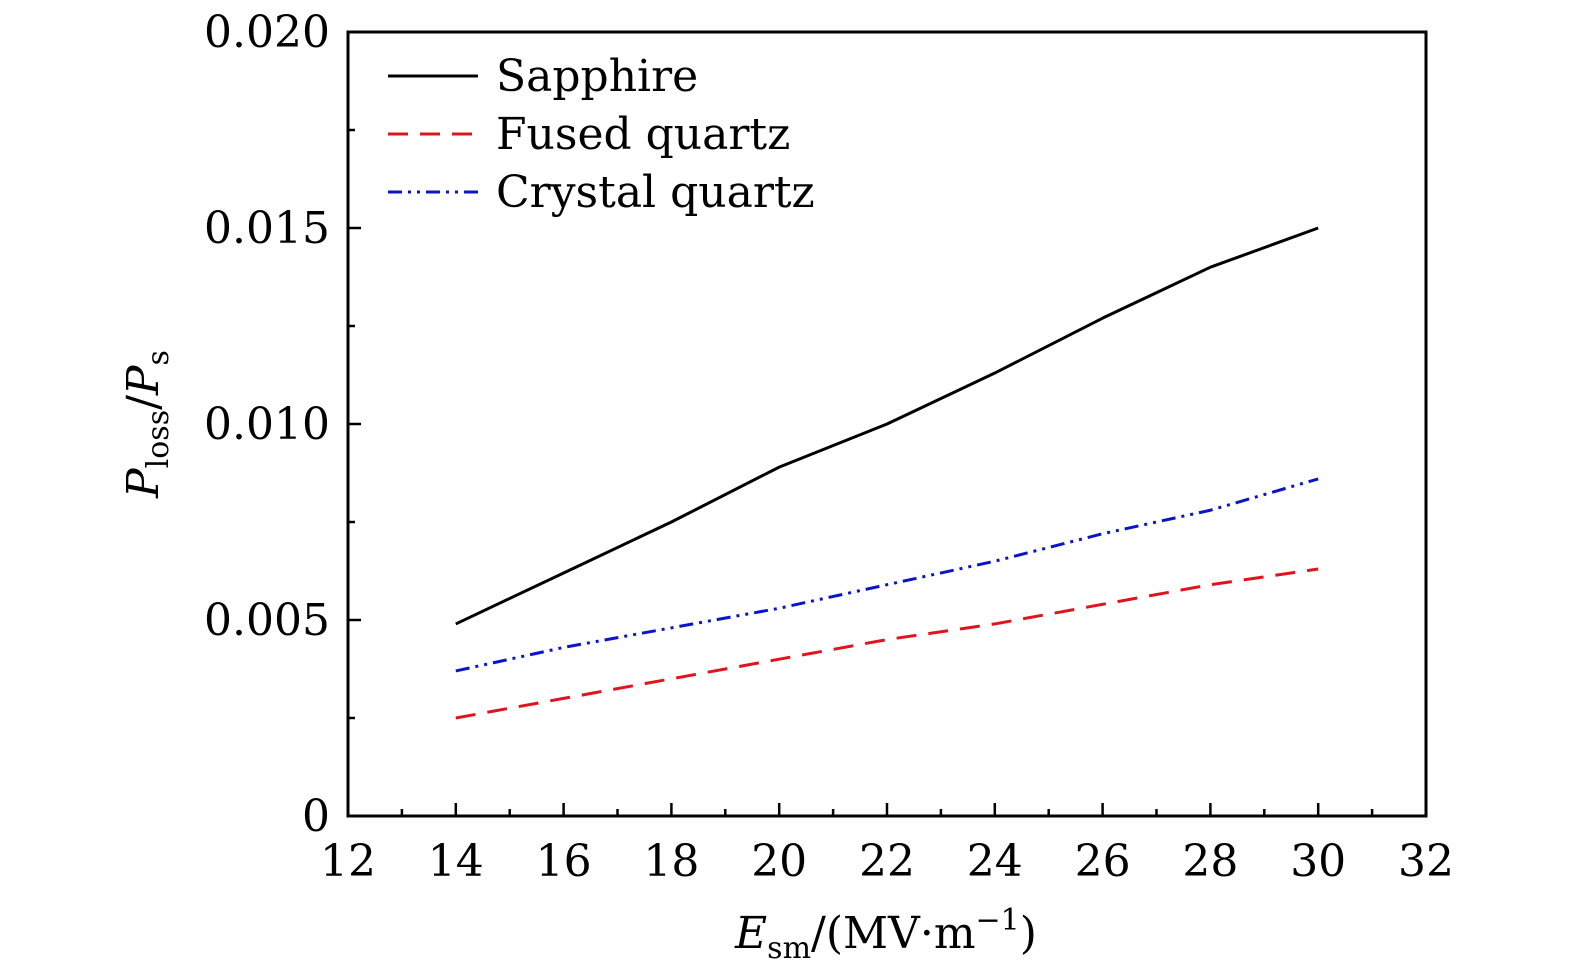  I want to click on x-axis-label: Esm/(MV·m−1), so click(885, 934).